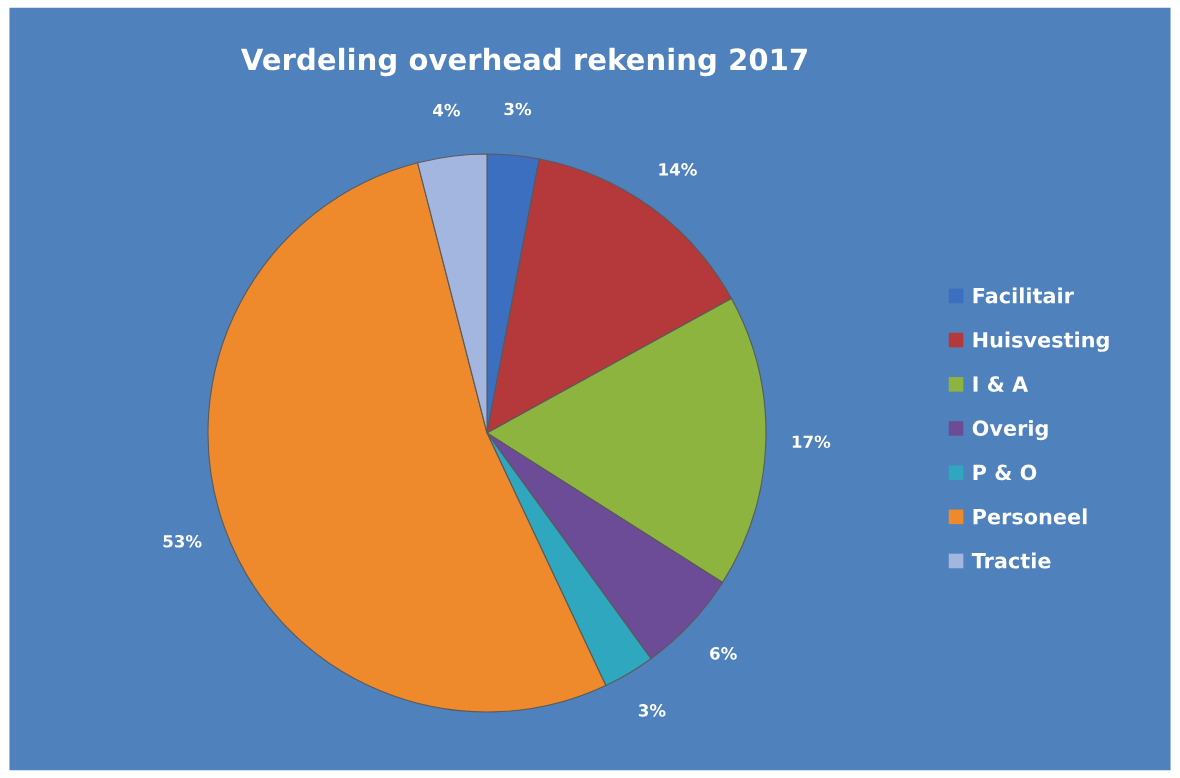  Describe the element at coordinates (678, 169) in the screenshot. I see `data-label: 14%` at that location.